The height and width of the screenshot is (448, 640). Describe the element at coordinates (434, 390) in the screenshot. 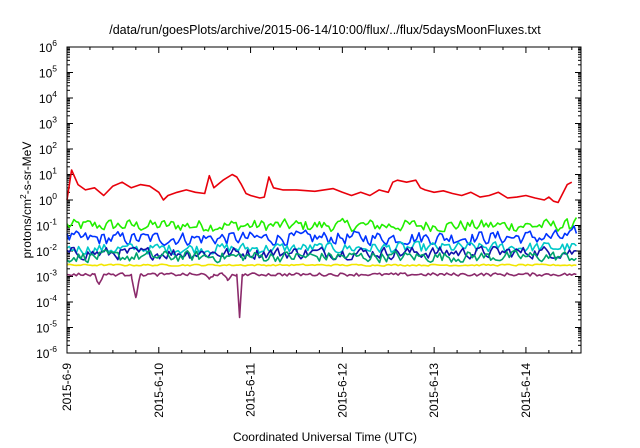

I see `x-tick-label: 2015-6-13` at that location.